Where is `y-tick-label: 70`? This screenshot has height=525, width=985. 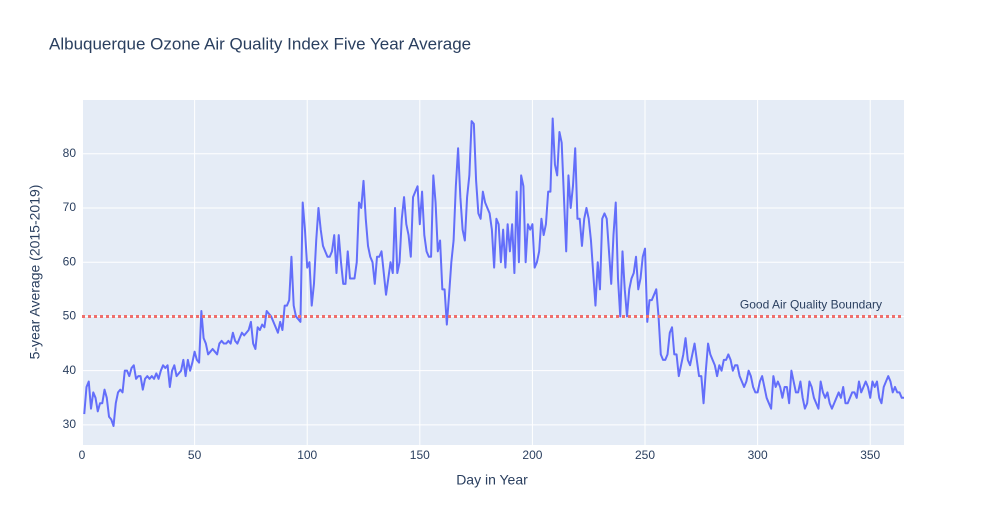 y-tick-label: 70 is located at coordinates (70, 207).